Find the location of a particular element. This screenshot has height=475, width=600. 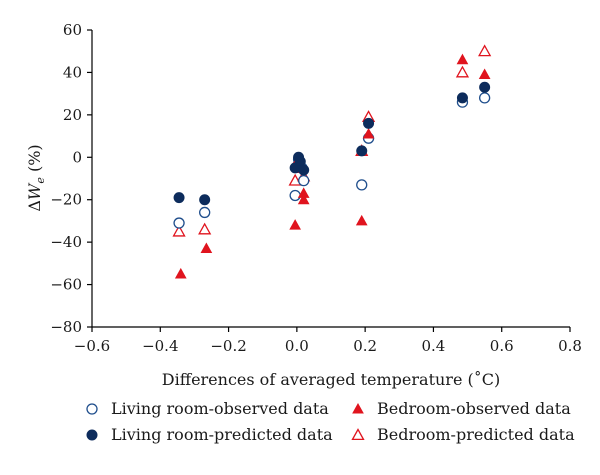

y-tick-label: 20 is located at coordinates (72, 115).